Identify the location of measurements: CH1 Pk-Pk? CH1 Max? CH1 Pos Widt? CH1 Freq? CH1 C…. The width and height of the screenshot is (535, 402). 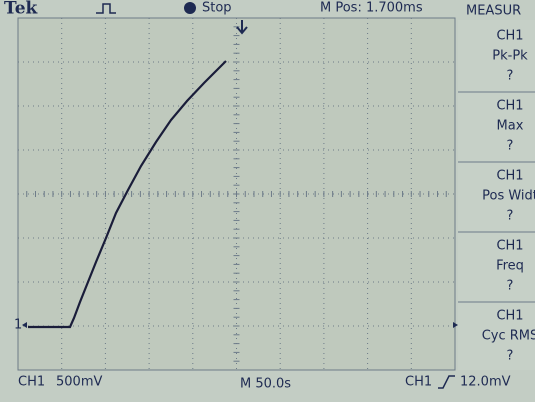
(496, 196).